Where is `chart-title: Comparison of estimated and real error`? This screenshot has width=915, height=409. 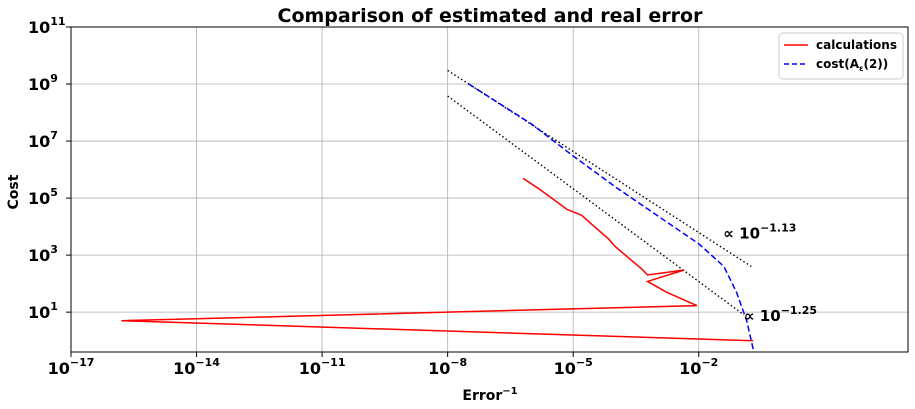 chart-title: Comparison of estimated and real error is located at coordinates (491, 16).